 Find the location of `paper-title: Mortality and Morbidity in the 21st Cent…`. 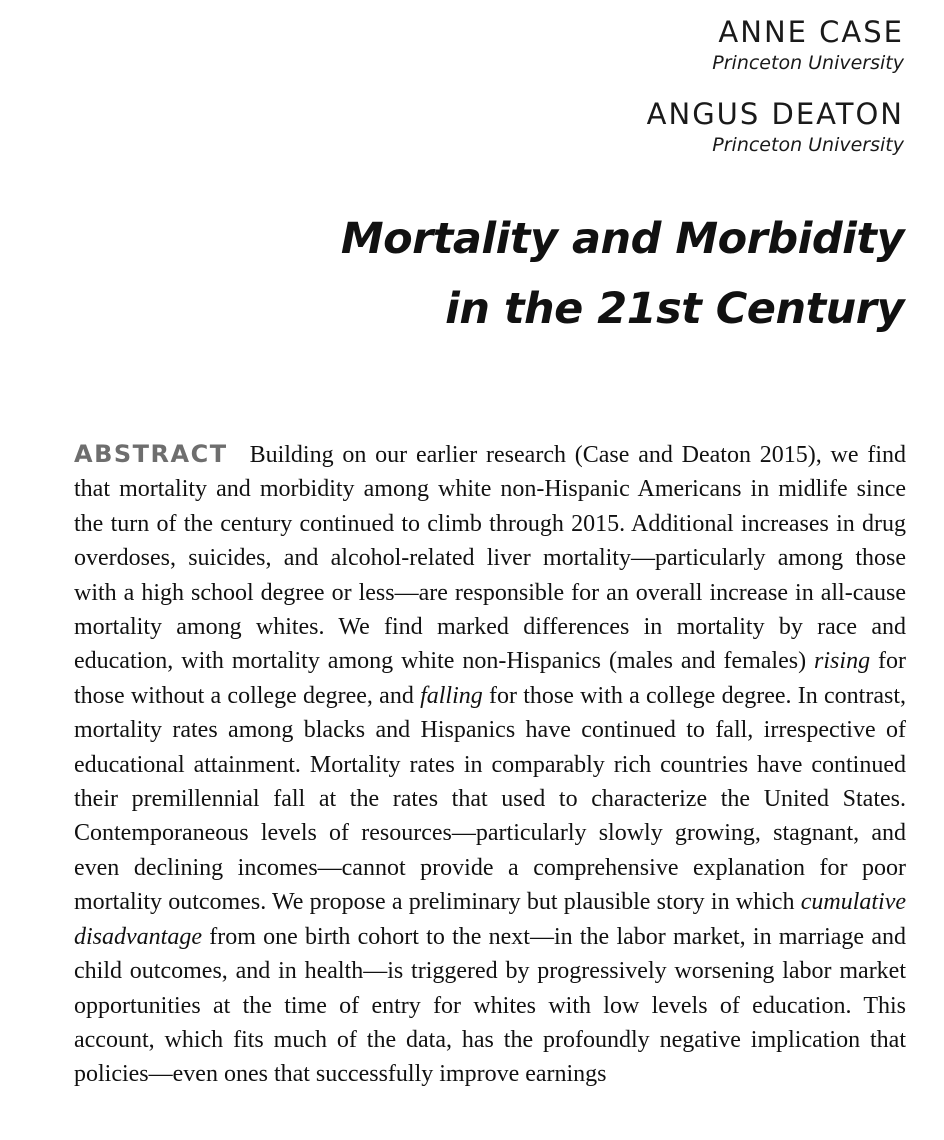

paper-title: Mortality and Morbidity in the 21st Cent… is located at coordinates (622, 274).